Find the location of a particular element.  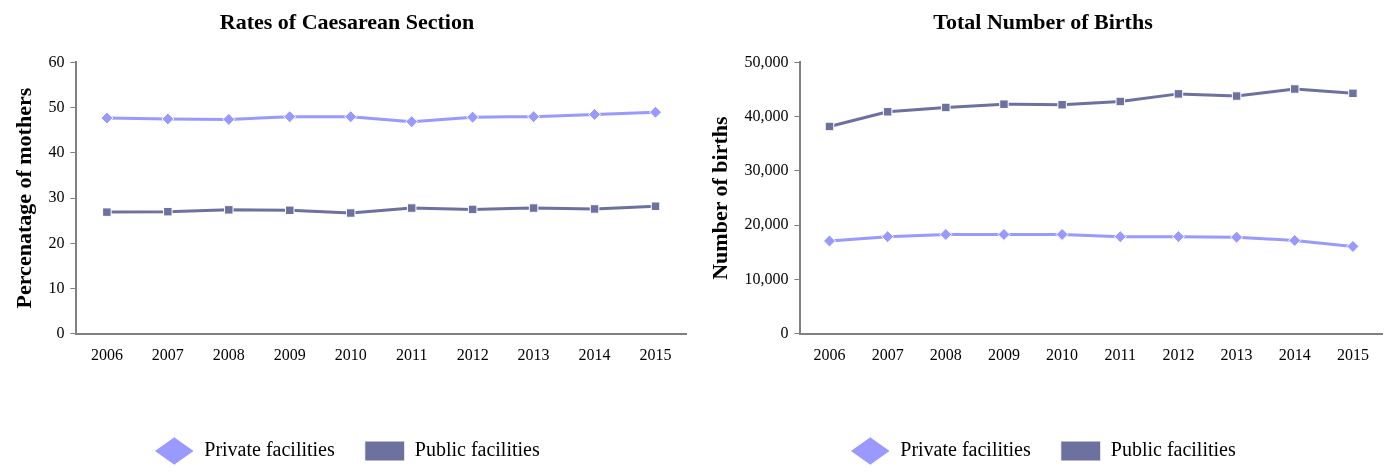

y-tick-label: 40,000 is located at coordinates (766, 115).